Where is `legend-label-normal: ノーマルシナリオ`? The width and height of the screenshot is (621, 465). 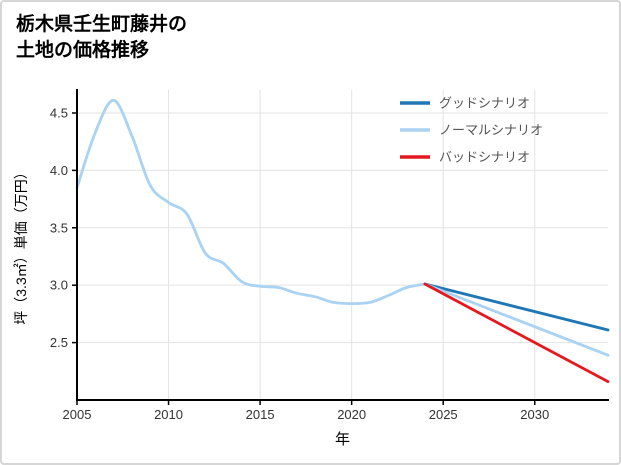
legend-label-normal: ノーマルシナリオ is located at coordinates (491, 130).